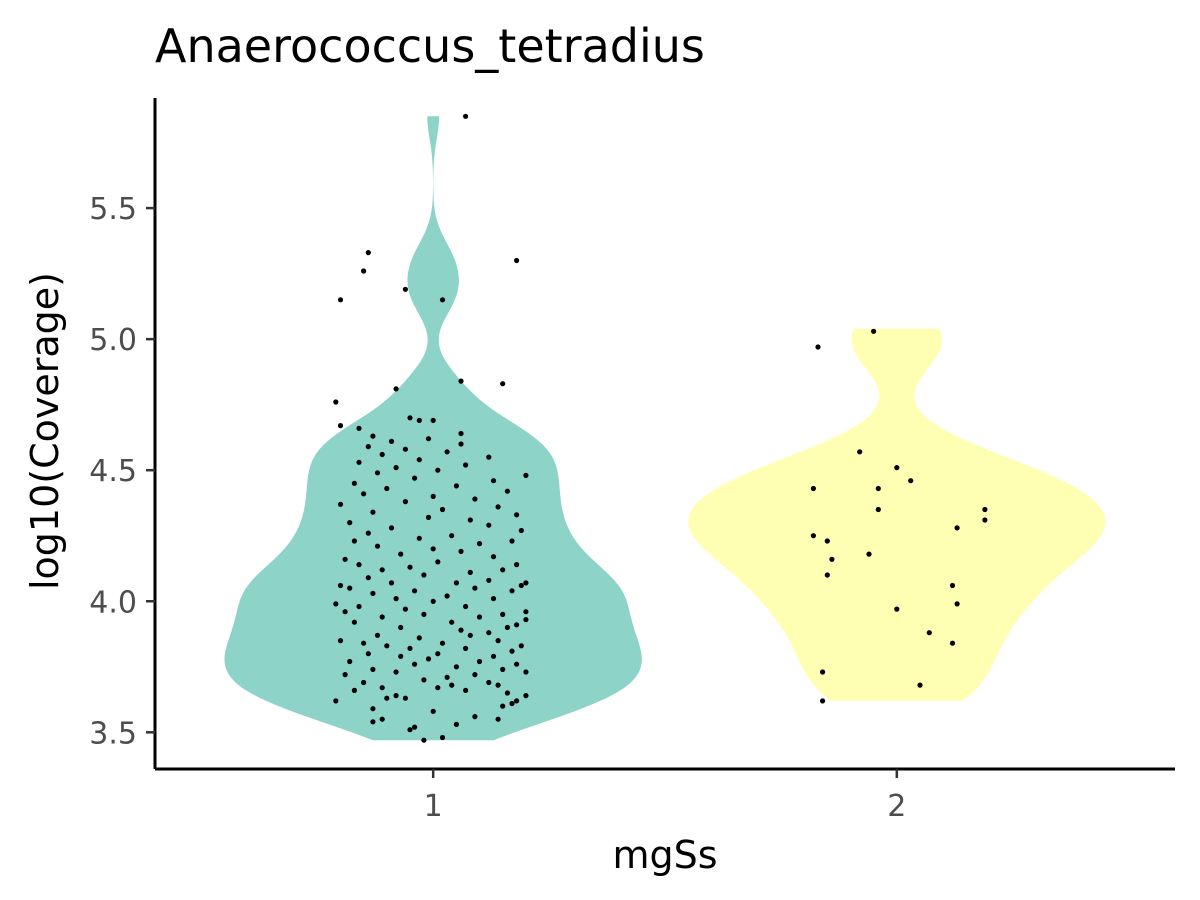  I want to click on x-axis-title: mgSs, so click(664, 855).